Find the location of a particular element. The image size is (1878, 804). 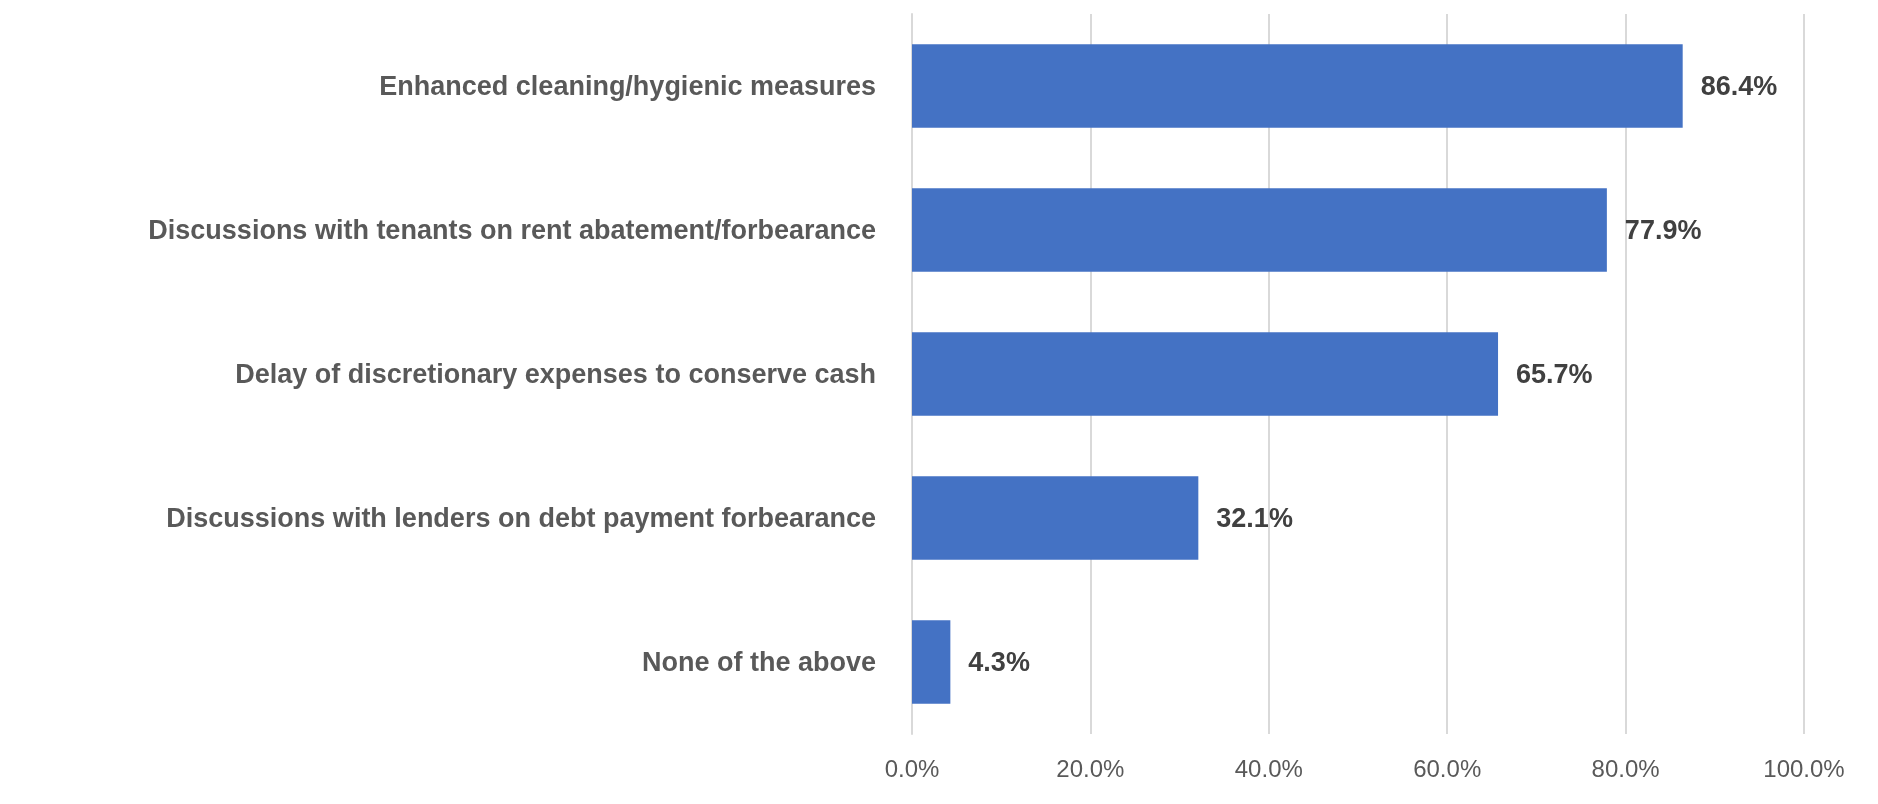

y-tick-label: Discussions with lenders on debt payment forbearance is located at coordinates (521, 518).